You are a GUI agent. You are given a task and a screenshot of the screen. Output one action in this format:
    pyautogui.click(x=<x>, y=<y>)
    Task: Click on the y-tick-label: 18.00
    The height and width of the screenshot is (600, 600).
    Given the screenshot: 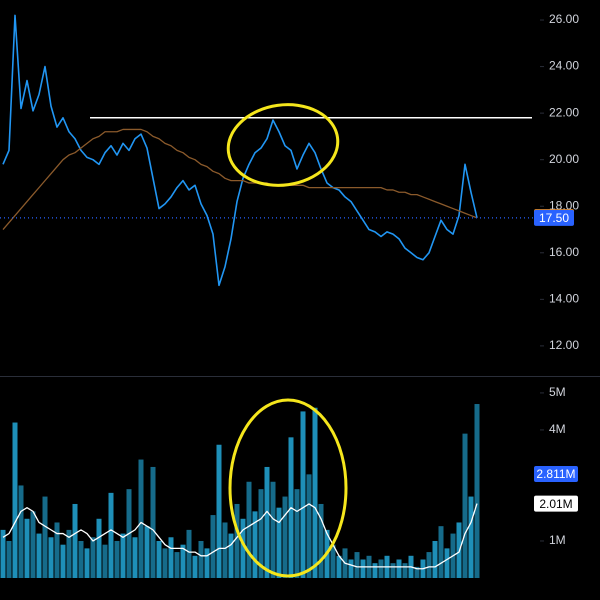 What is the action you would take?
    pyautogui.click(x=564, y=205)
    